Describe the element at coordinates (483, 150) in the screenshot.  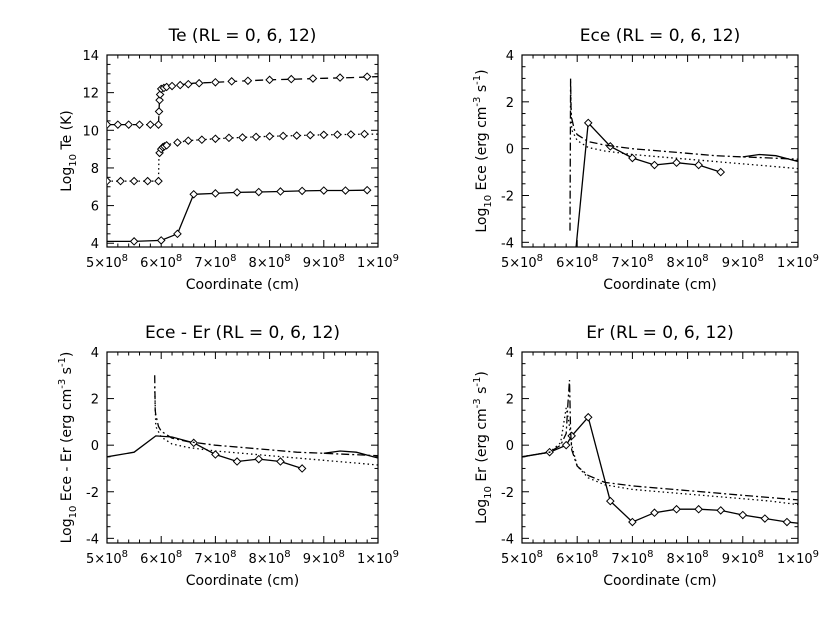
I see `y-axis-label: Log10 Ece (erg cm-3 s-1)` at that location.